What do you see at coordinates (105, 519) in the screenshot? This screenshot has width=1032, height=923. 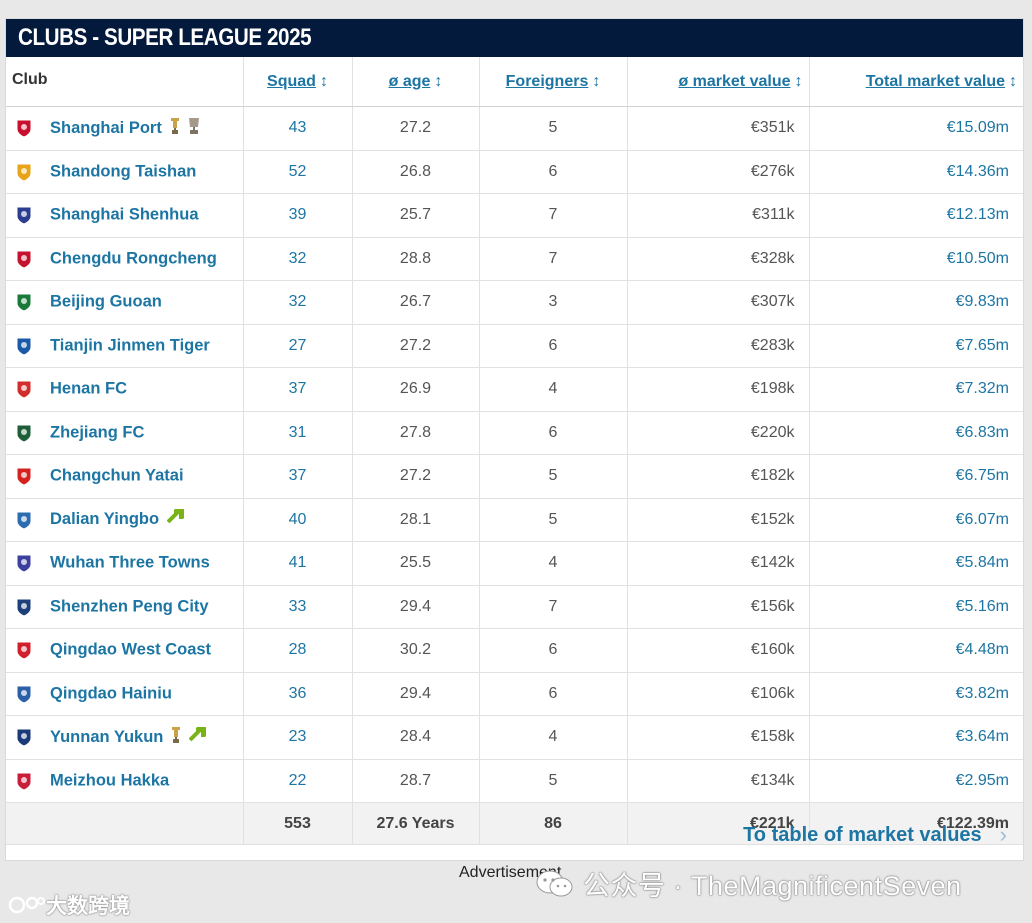 I see `club-name-link: Dalian Yingbo` at bounding box center [105, 519].